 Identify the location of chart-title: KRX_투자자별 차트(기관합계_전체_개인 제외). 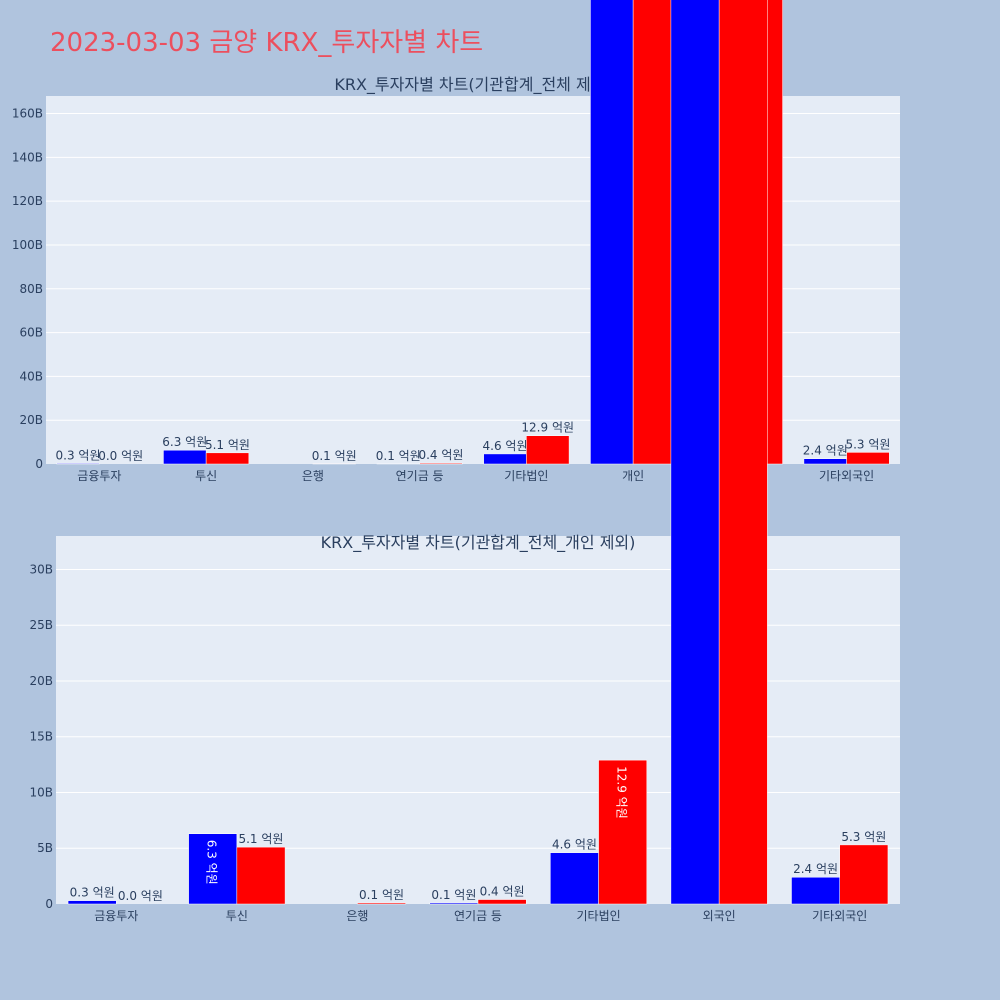
(478, 543).